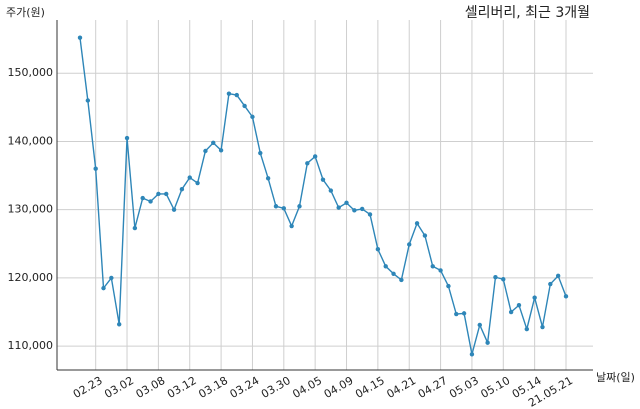 The height and width of the screenshot is (409, 640). Describe the element at coordinates (433, 387) in the screenshot. I see `x-tick-label: 04.27` at that location.